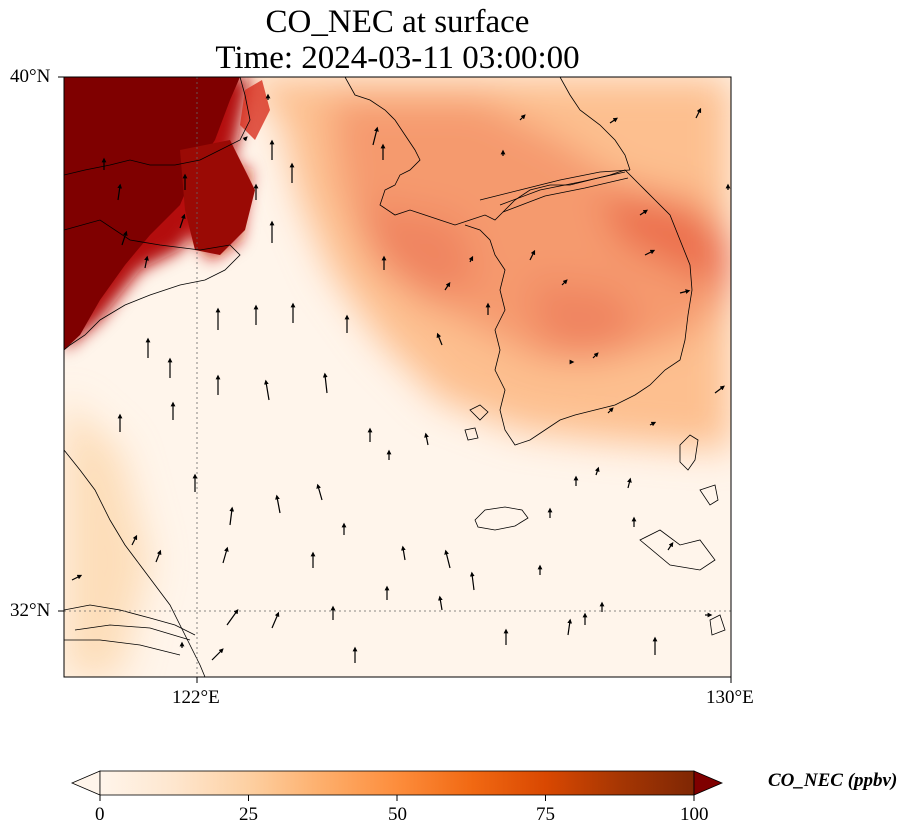  What do you see at coordinates (100, 814) in the screenshot?
I see `colorbar-tick-0: 0` at bounding box center [100, 814].